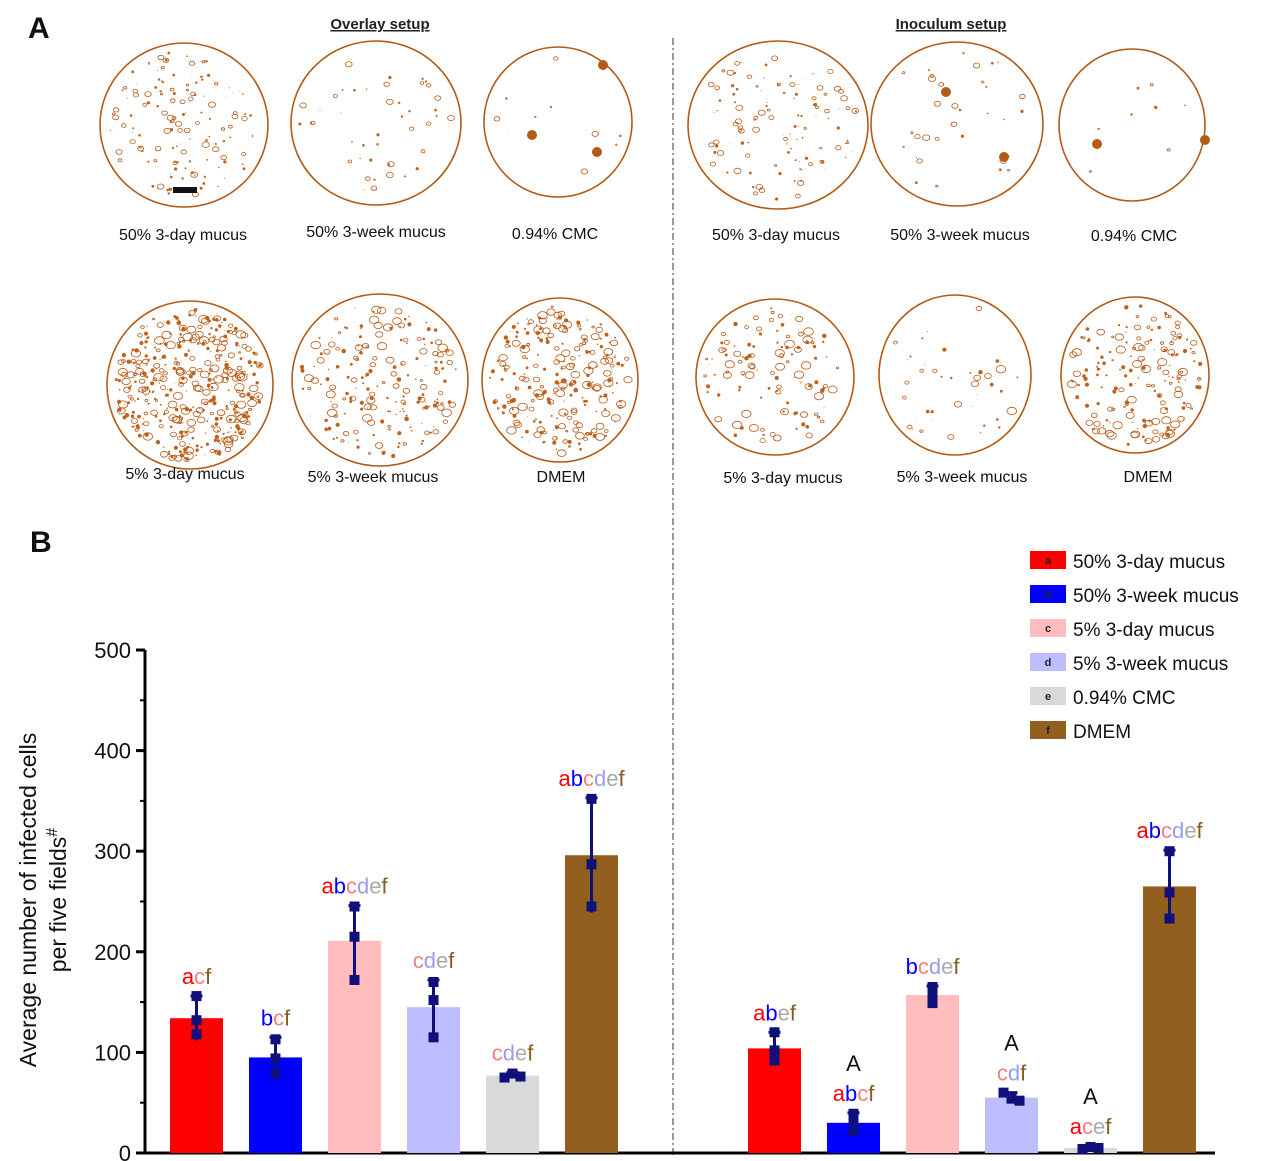 The image size is (1274, 1161). I want to click on significance-letters: acef, so click(1091, 1126).